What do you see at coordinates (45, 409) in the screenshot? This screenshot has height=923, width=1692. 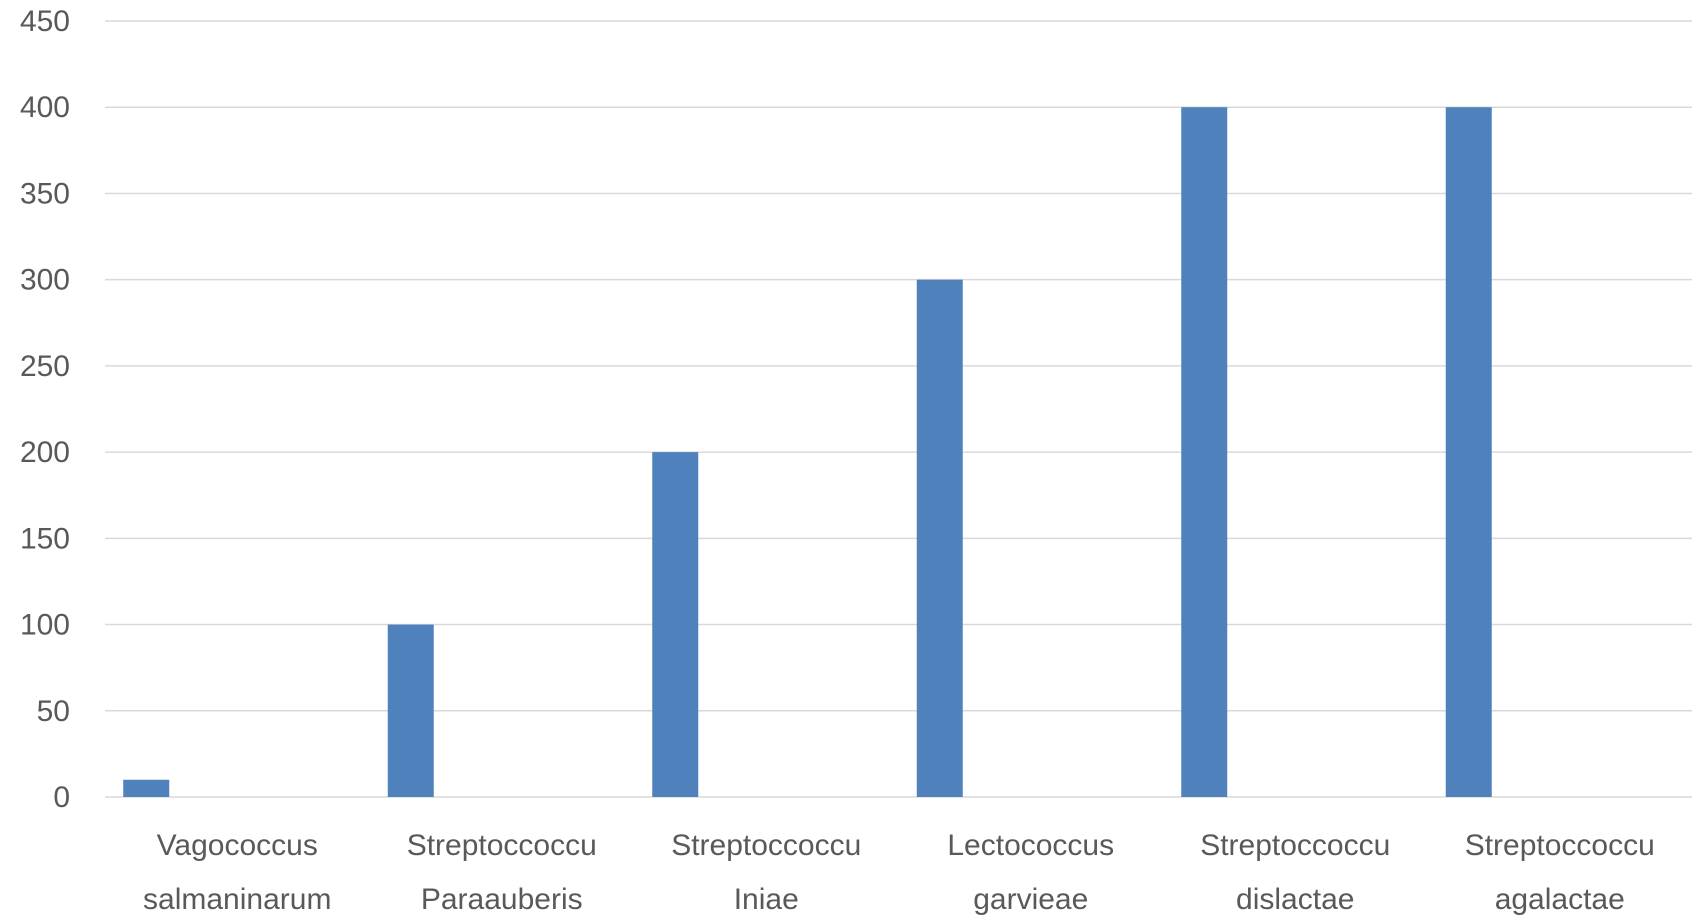 I see `y-axis-tick-labels: 0 50 100 150 200 250 300 350 400 450` at bounding box center [45, 409].